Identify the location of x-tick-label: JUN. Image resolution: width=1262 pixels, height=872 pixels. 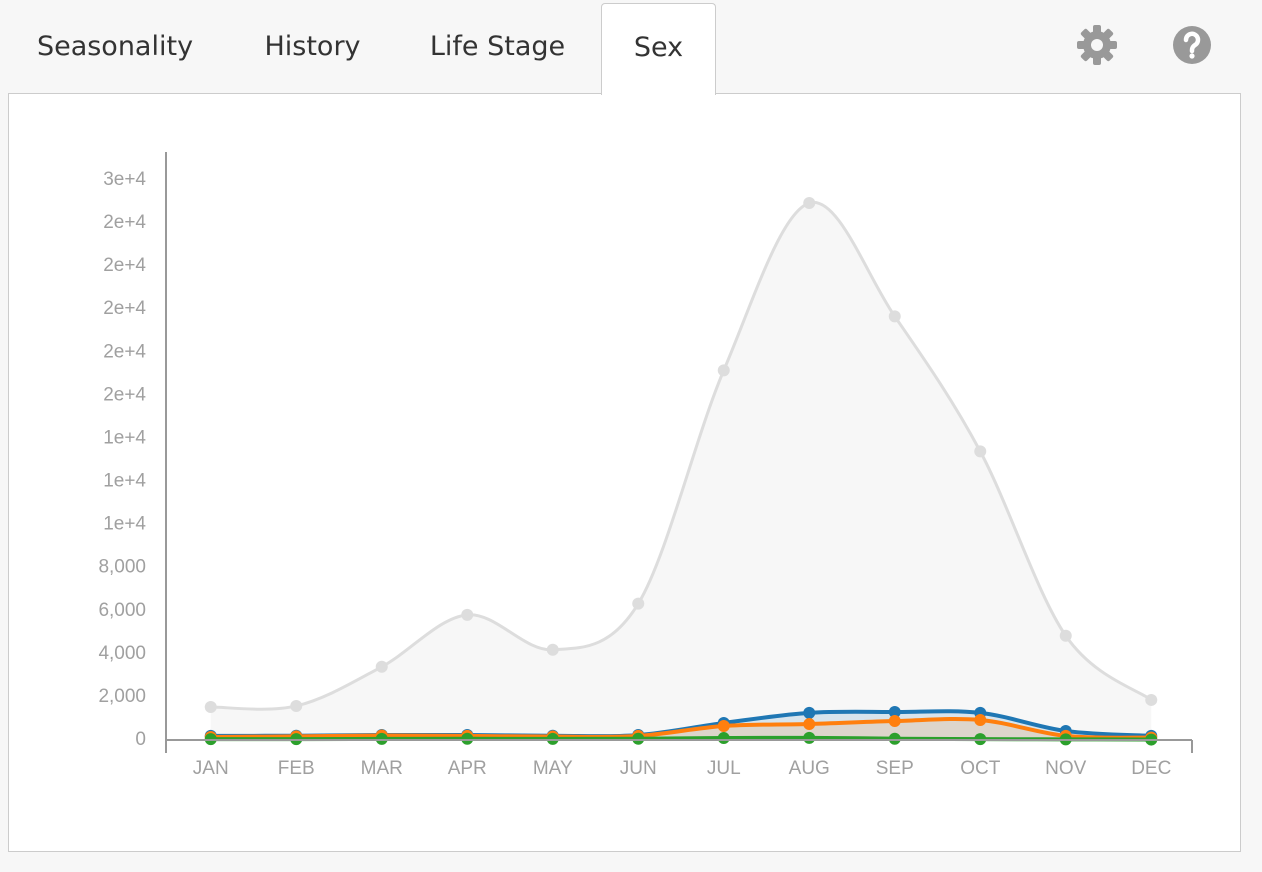
(638, 768).